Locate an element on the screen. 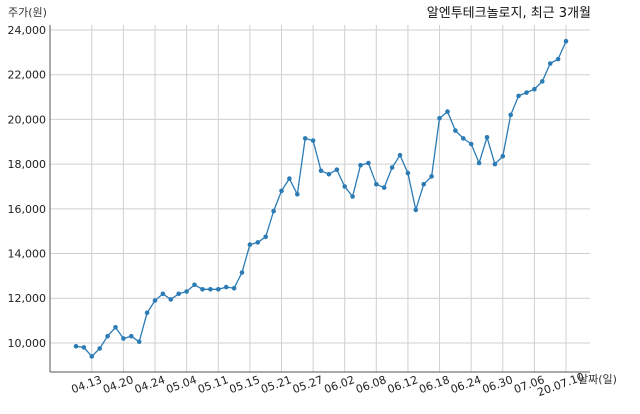 This screenshot has height=414, width=640. x-tick-label: 20.07.10 is located at coordinates (561, 384).